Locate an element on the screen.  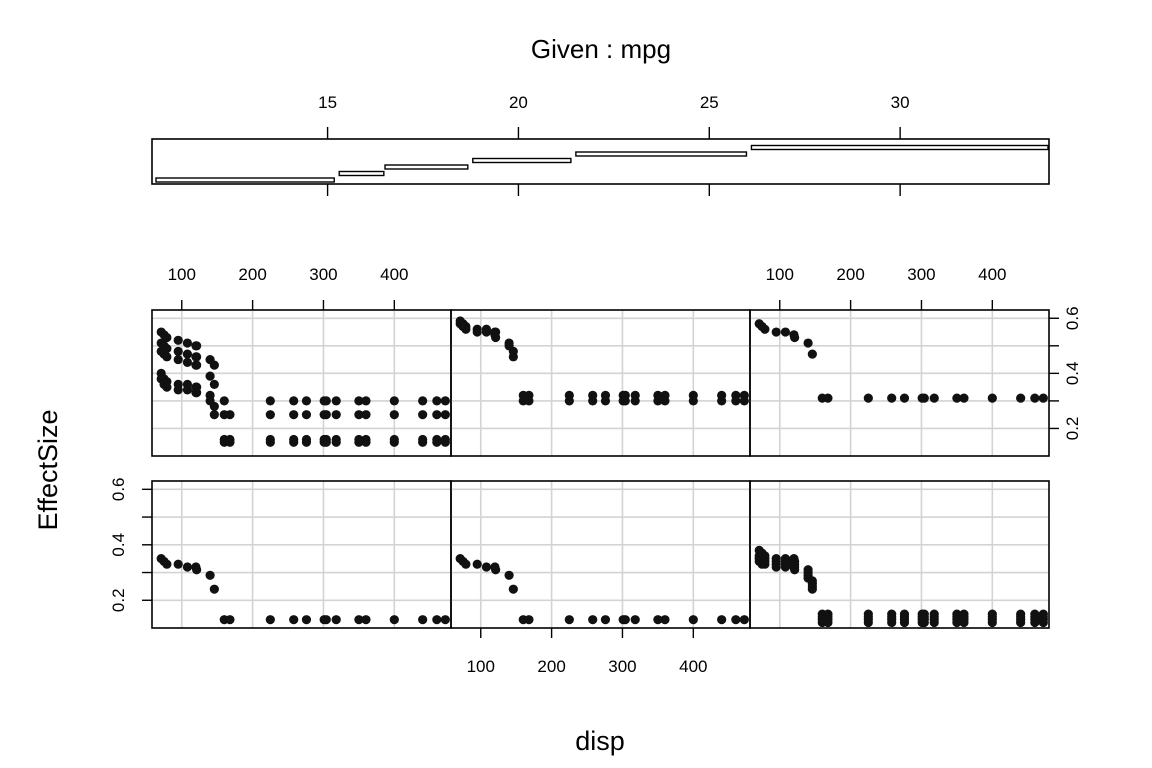
y-tick-label: 0.2 is located at coordinates (118, 600).